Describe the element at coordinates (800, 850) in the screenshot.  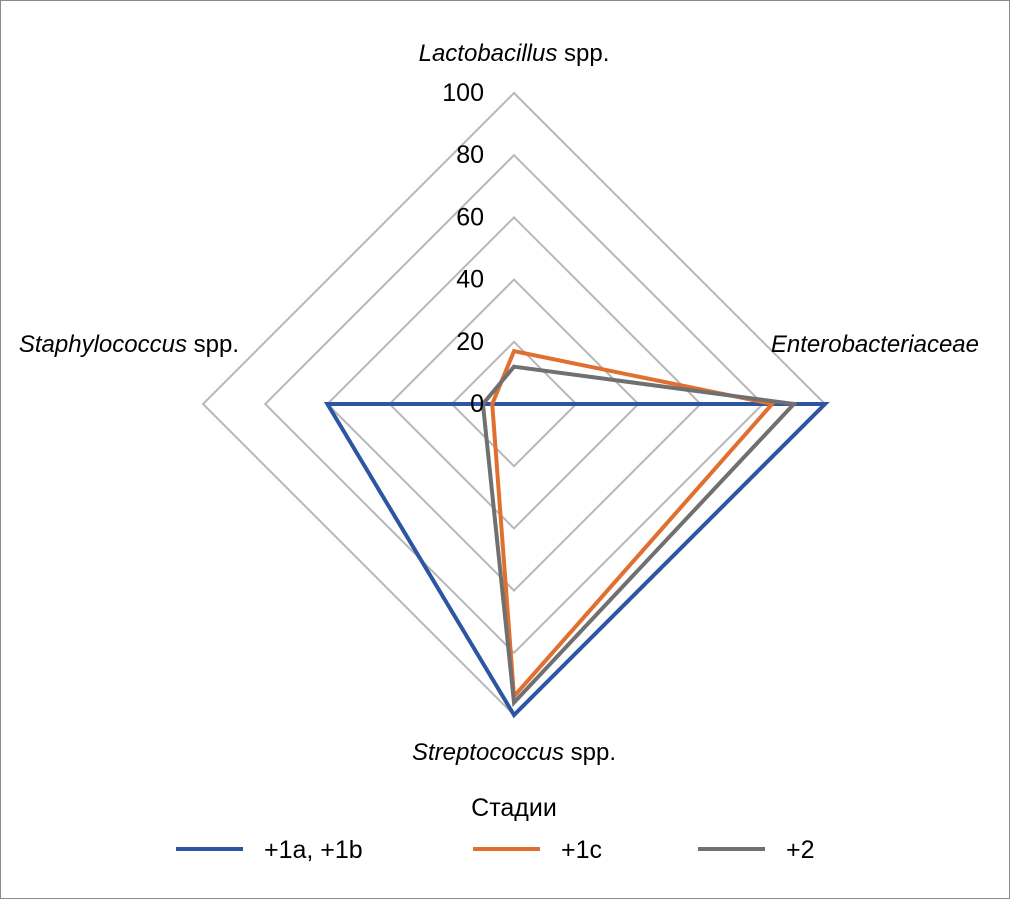
I see `legend-label-2: +2` at that location.